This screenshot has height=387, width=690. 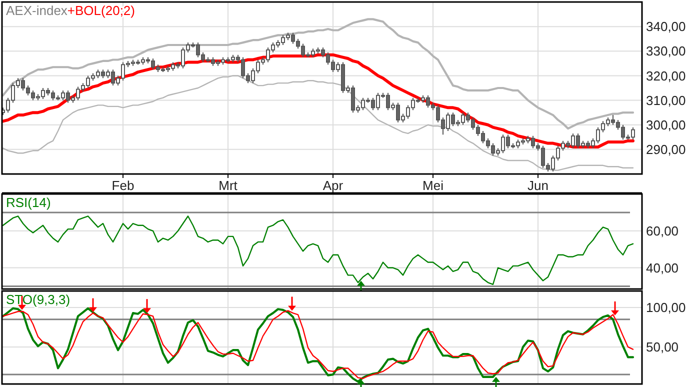 What do you see at coordinates (123, 185) in the screenshot?
I see `x-tick-label: Feb` at bounding box center [123, 185].